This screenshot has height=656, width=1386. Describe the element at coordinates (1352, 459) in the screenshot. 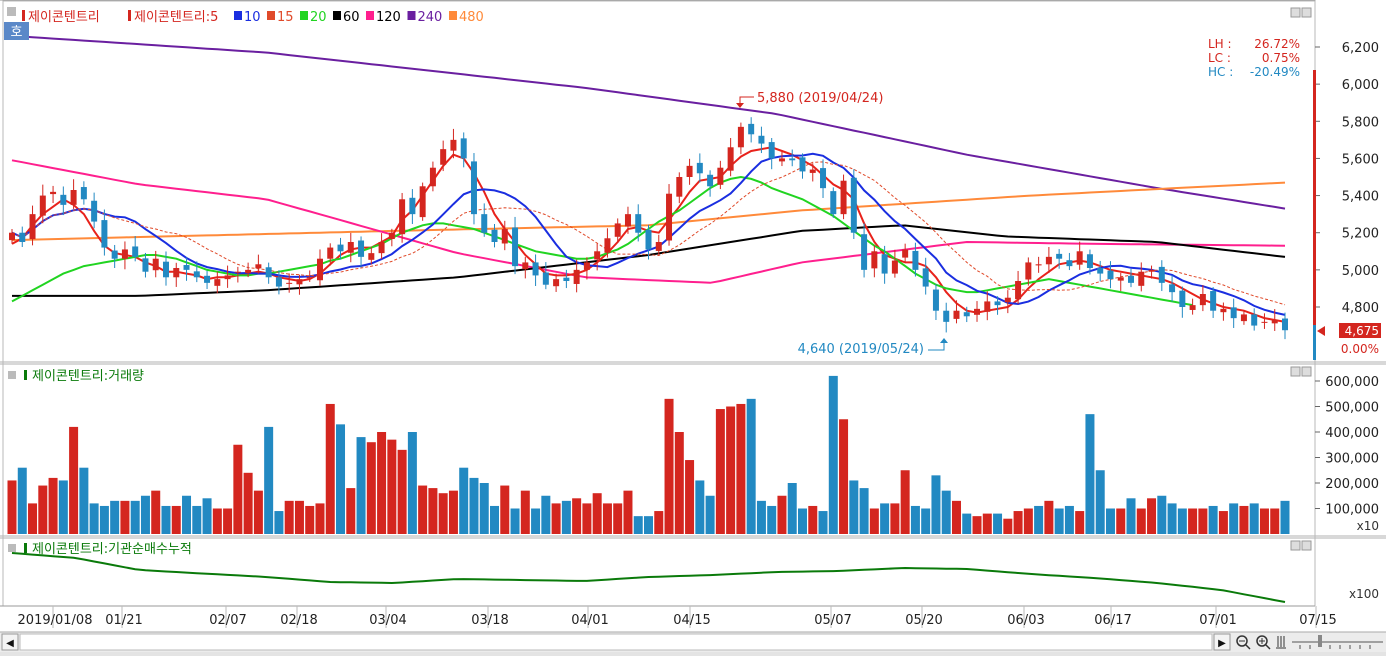

I see `volume-tick-label: 300,000` at that location.